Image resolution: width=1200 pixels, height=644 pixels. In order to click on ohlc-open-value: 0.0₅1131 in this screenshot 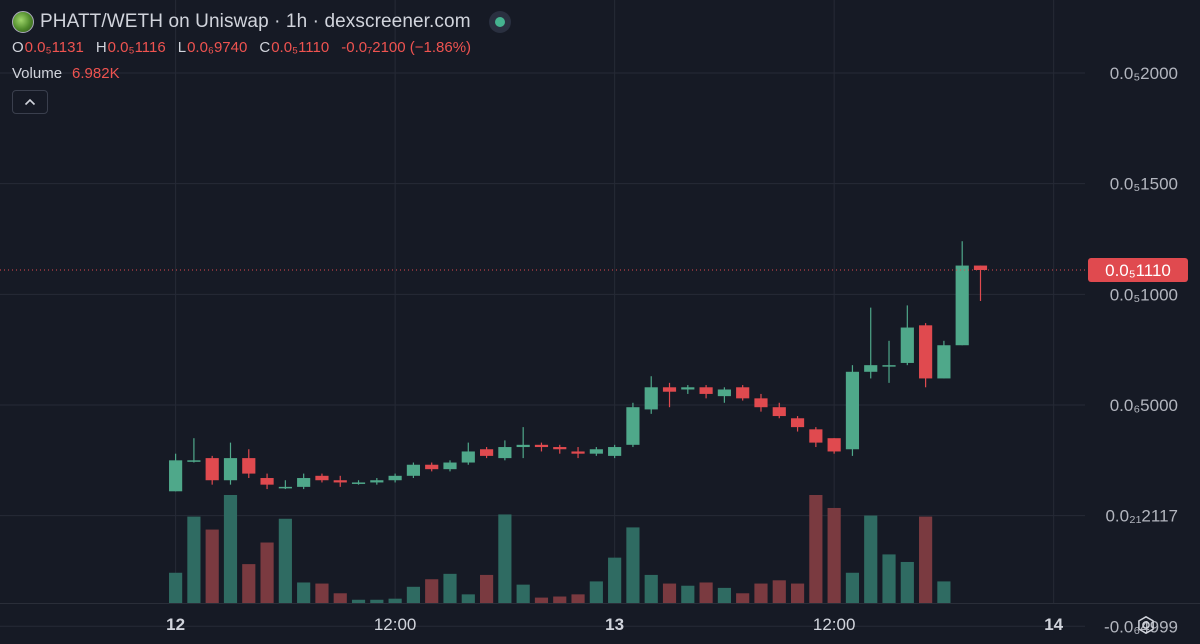, I will do `click(54, 47)`.